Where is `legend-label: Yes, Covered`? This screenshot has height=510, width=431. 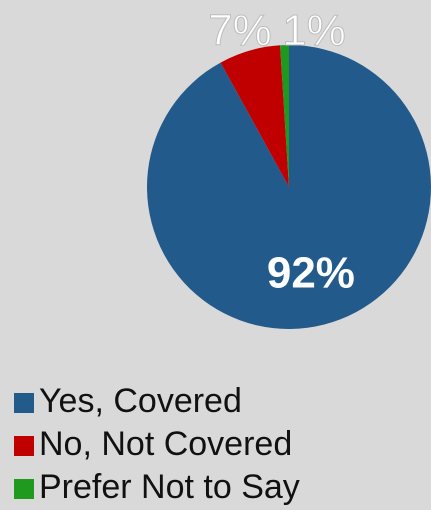
legend-label: Yes, Covered is located at coordinates (140, 401).